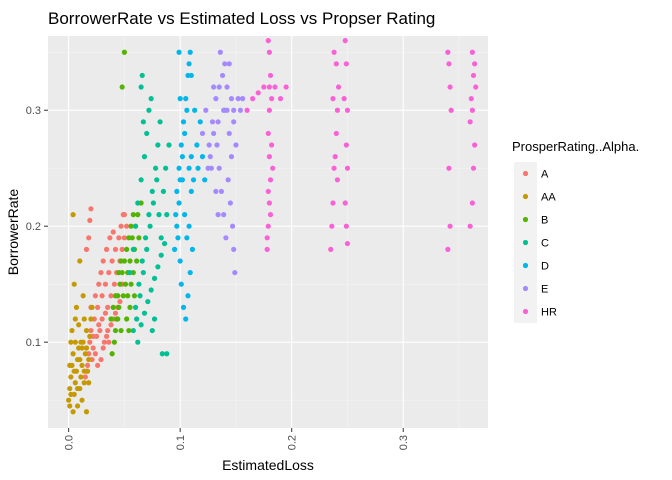 The width and height of the screenshot is (672, 480). What do you see at coordinates (531, 265) in the screenshot?
I see `legend-item-d: D` at bounding box center [531, 265].